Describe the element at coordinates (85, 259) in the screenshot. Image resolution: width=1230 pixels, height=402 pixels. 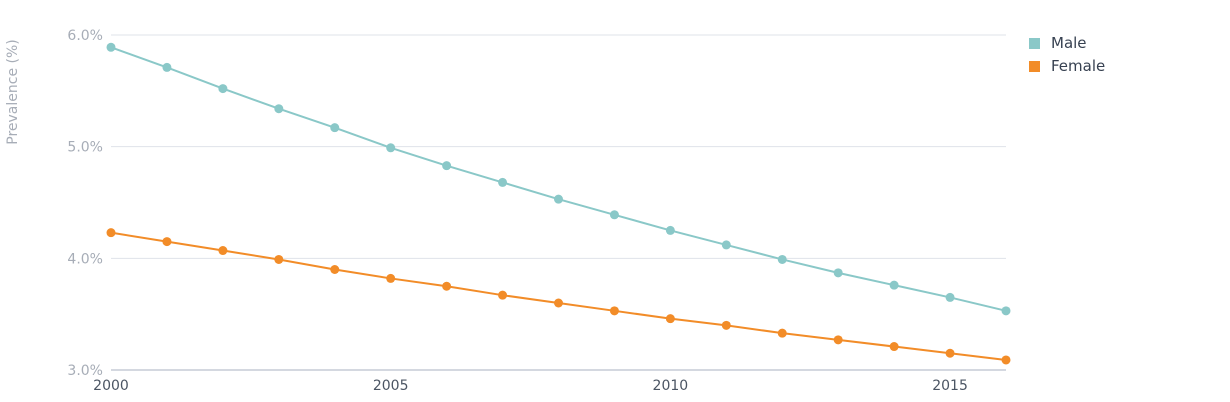
I see `y-tick-label: 4.0%` at that location.